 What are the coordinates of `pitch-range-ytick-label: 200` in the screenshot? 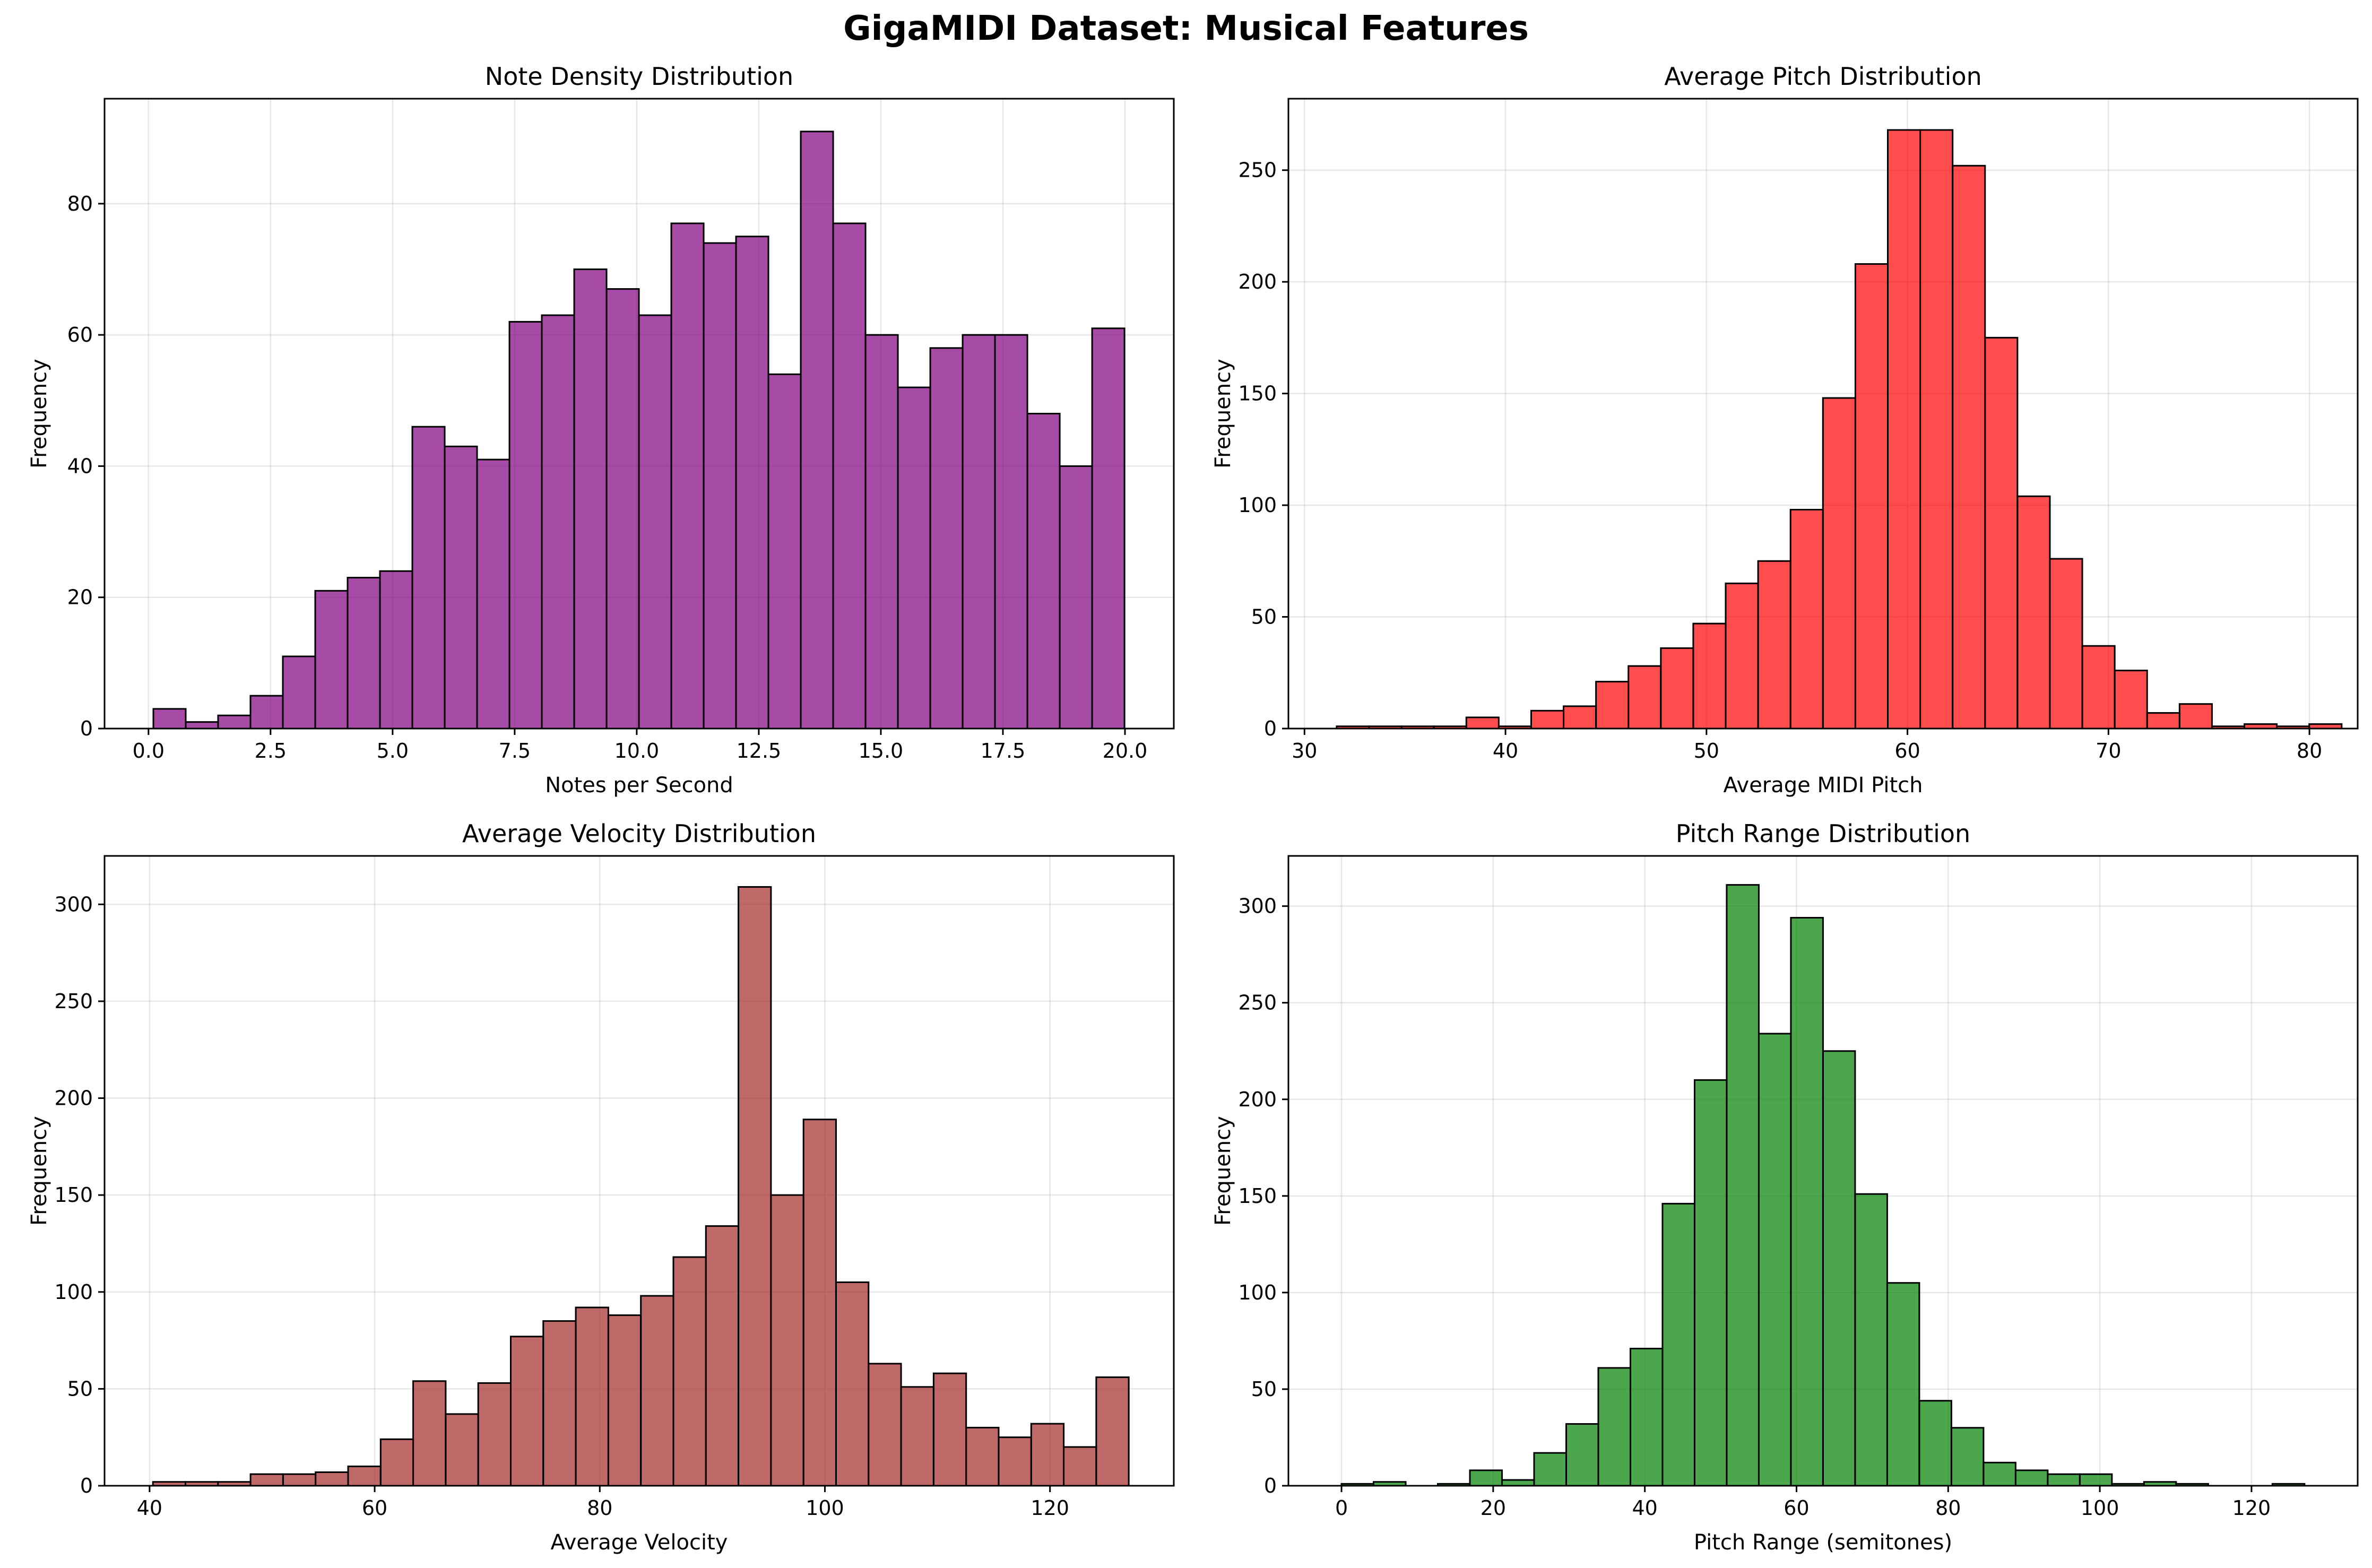 It's located at (1257, 1099).